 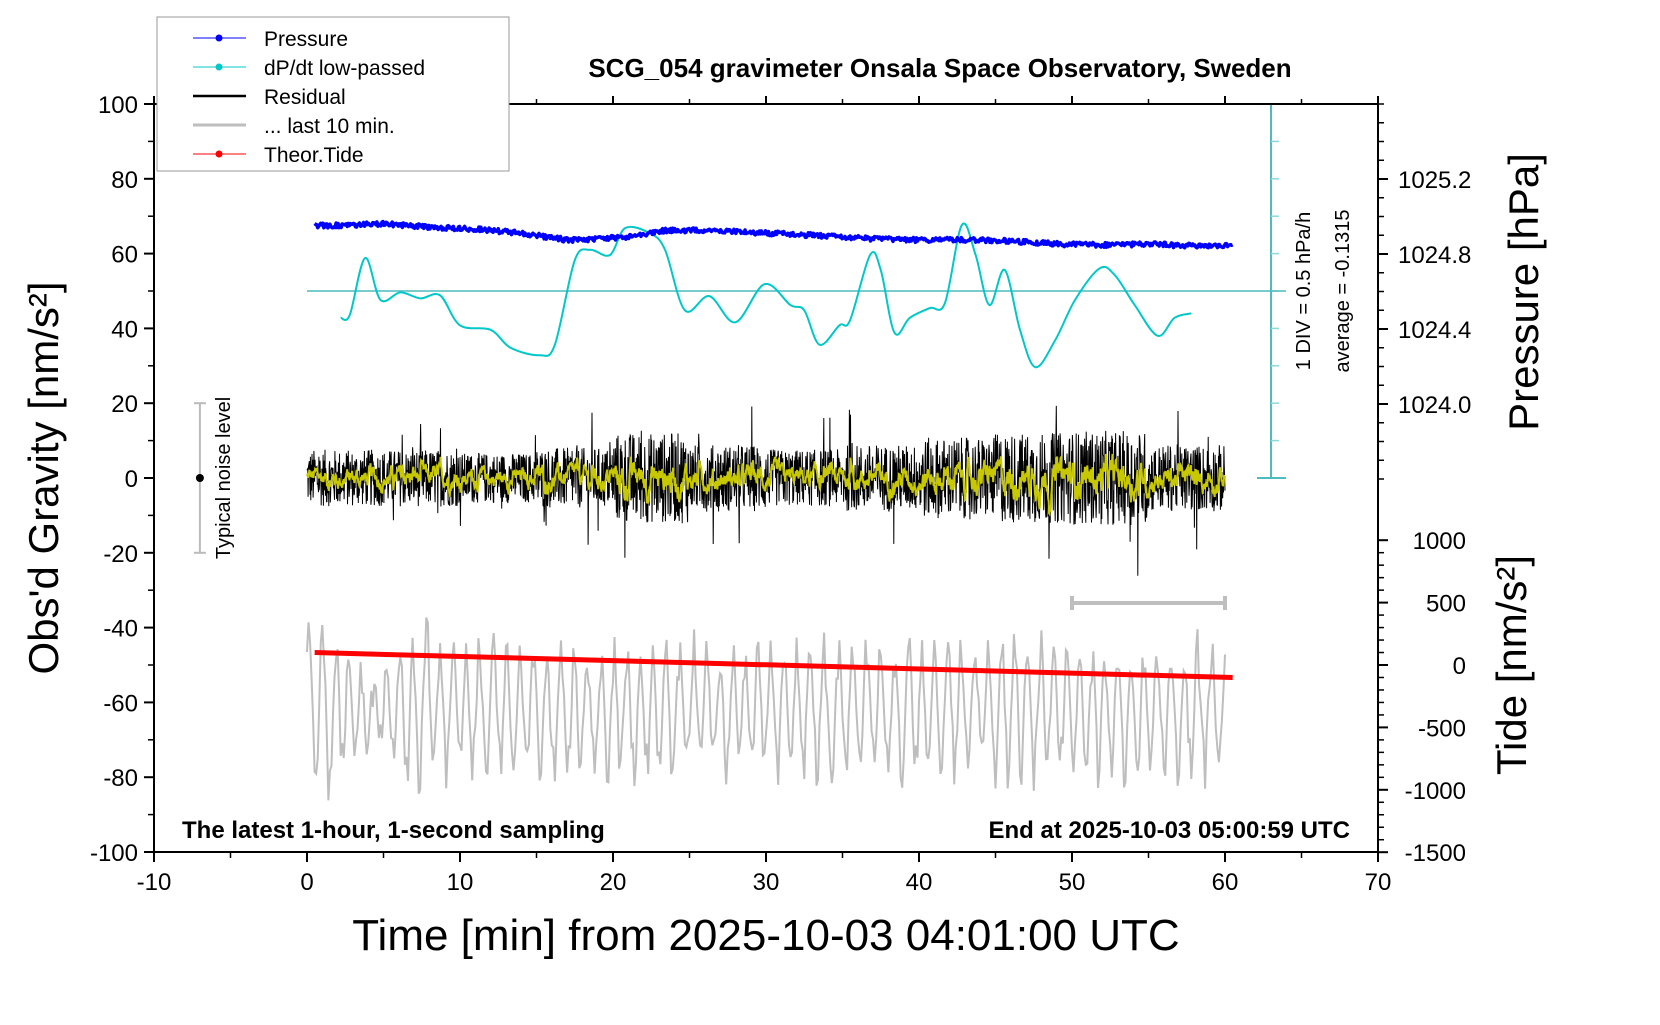 I want to click on dpdt-line, so click(x=766, y=295).